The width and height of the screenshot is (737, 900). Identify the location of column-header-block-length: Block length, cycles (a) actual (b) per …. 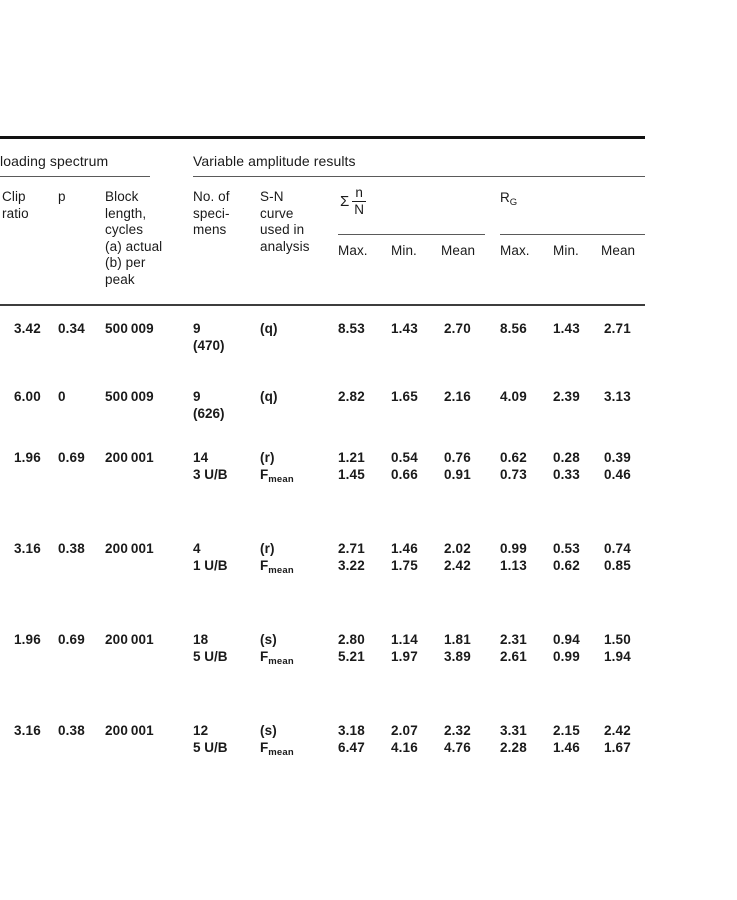
(134, 238).